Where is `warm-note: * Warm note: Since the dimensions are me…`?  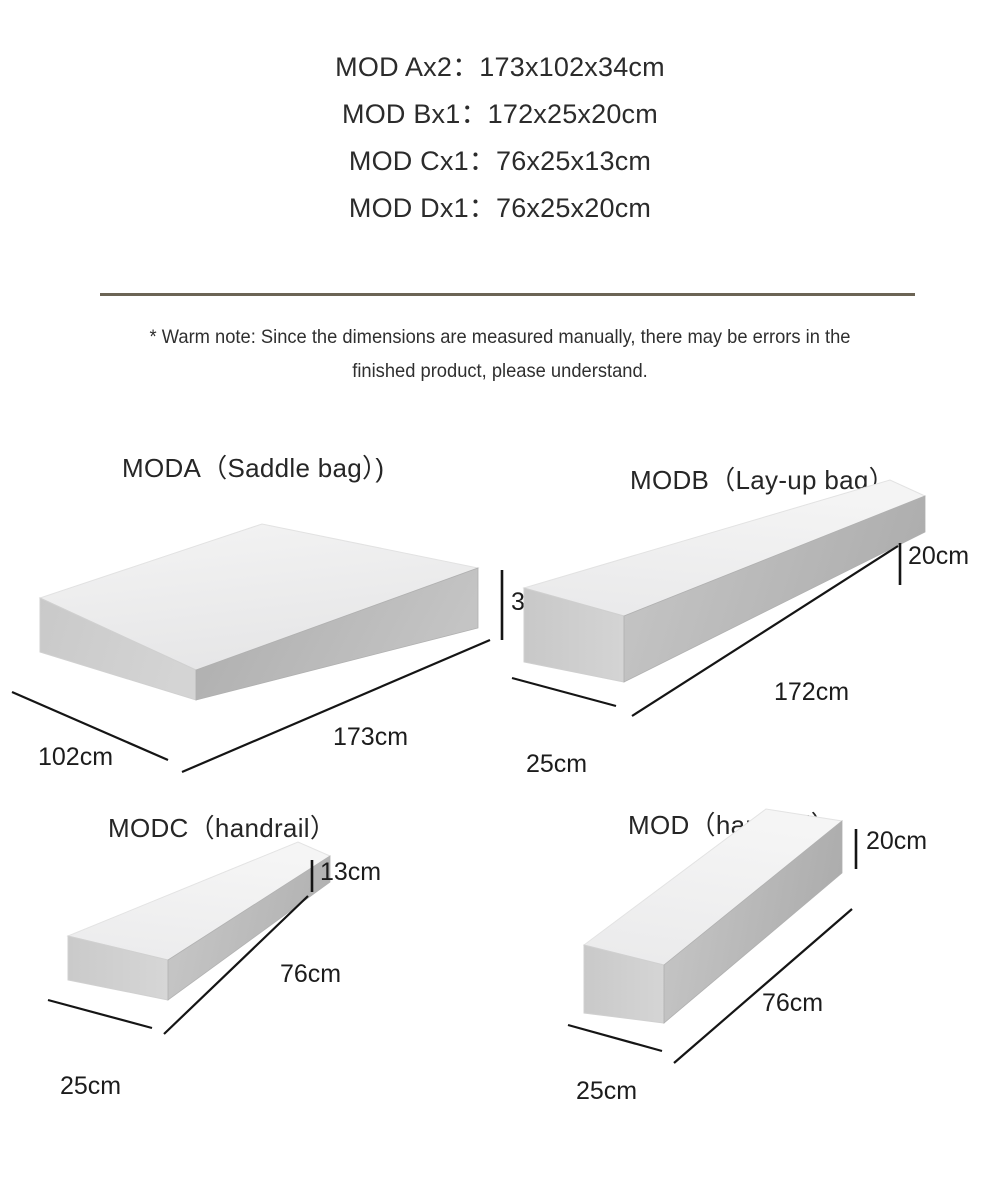
warm-note: * Warm note: Since the dimensions are me… is located at coordinates (500, 354).